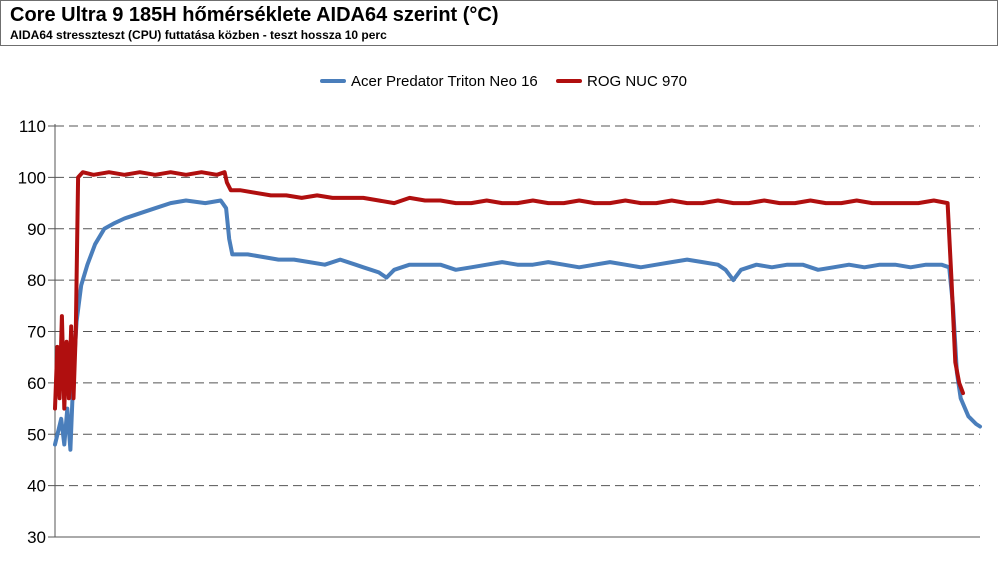  What do you see at coordinates (36, 434) in the screenshot?
I see `y-tick-label: 50` at bounding box center [36, 434].